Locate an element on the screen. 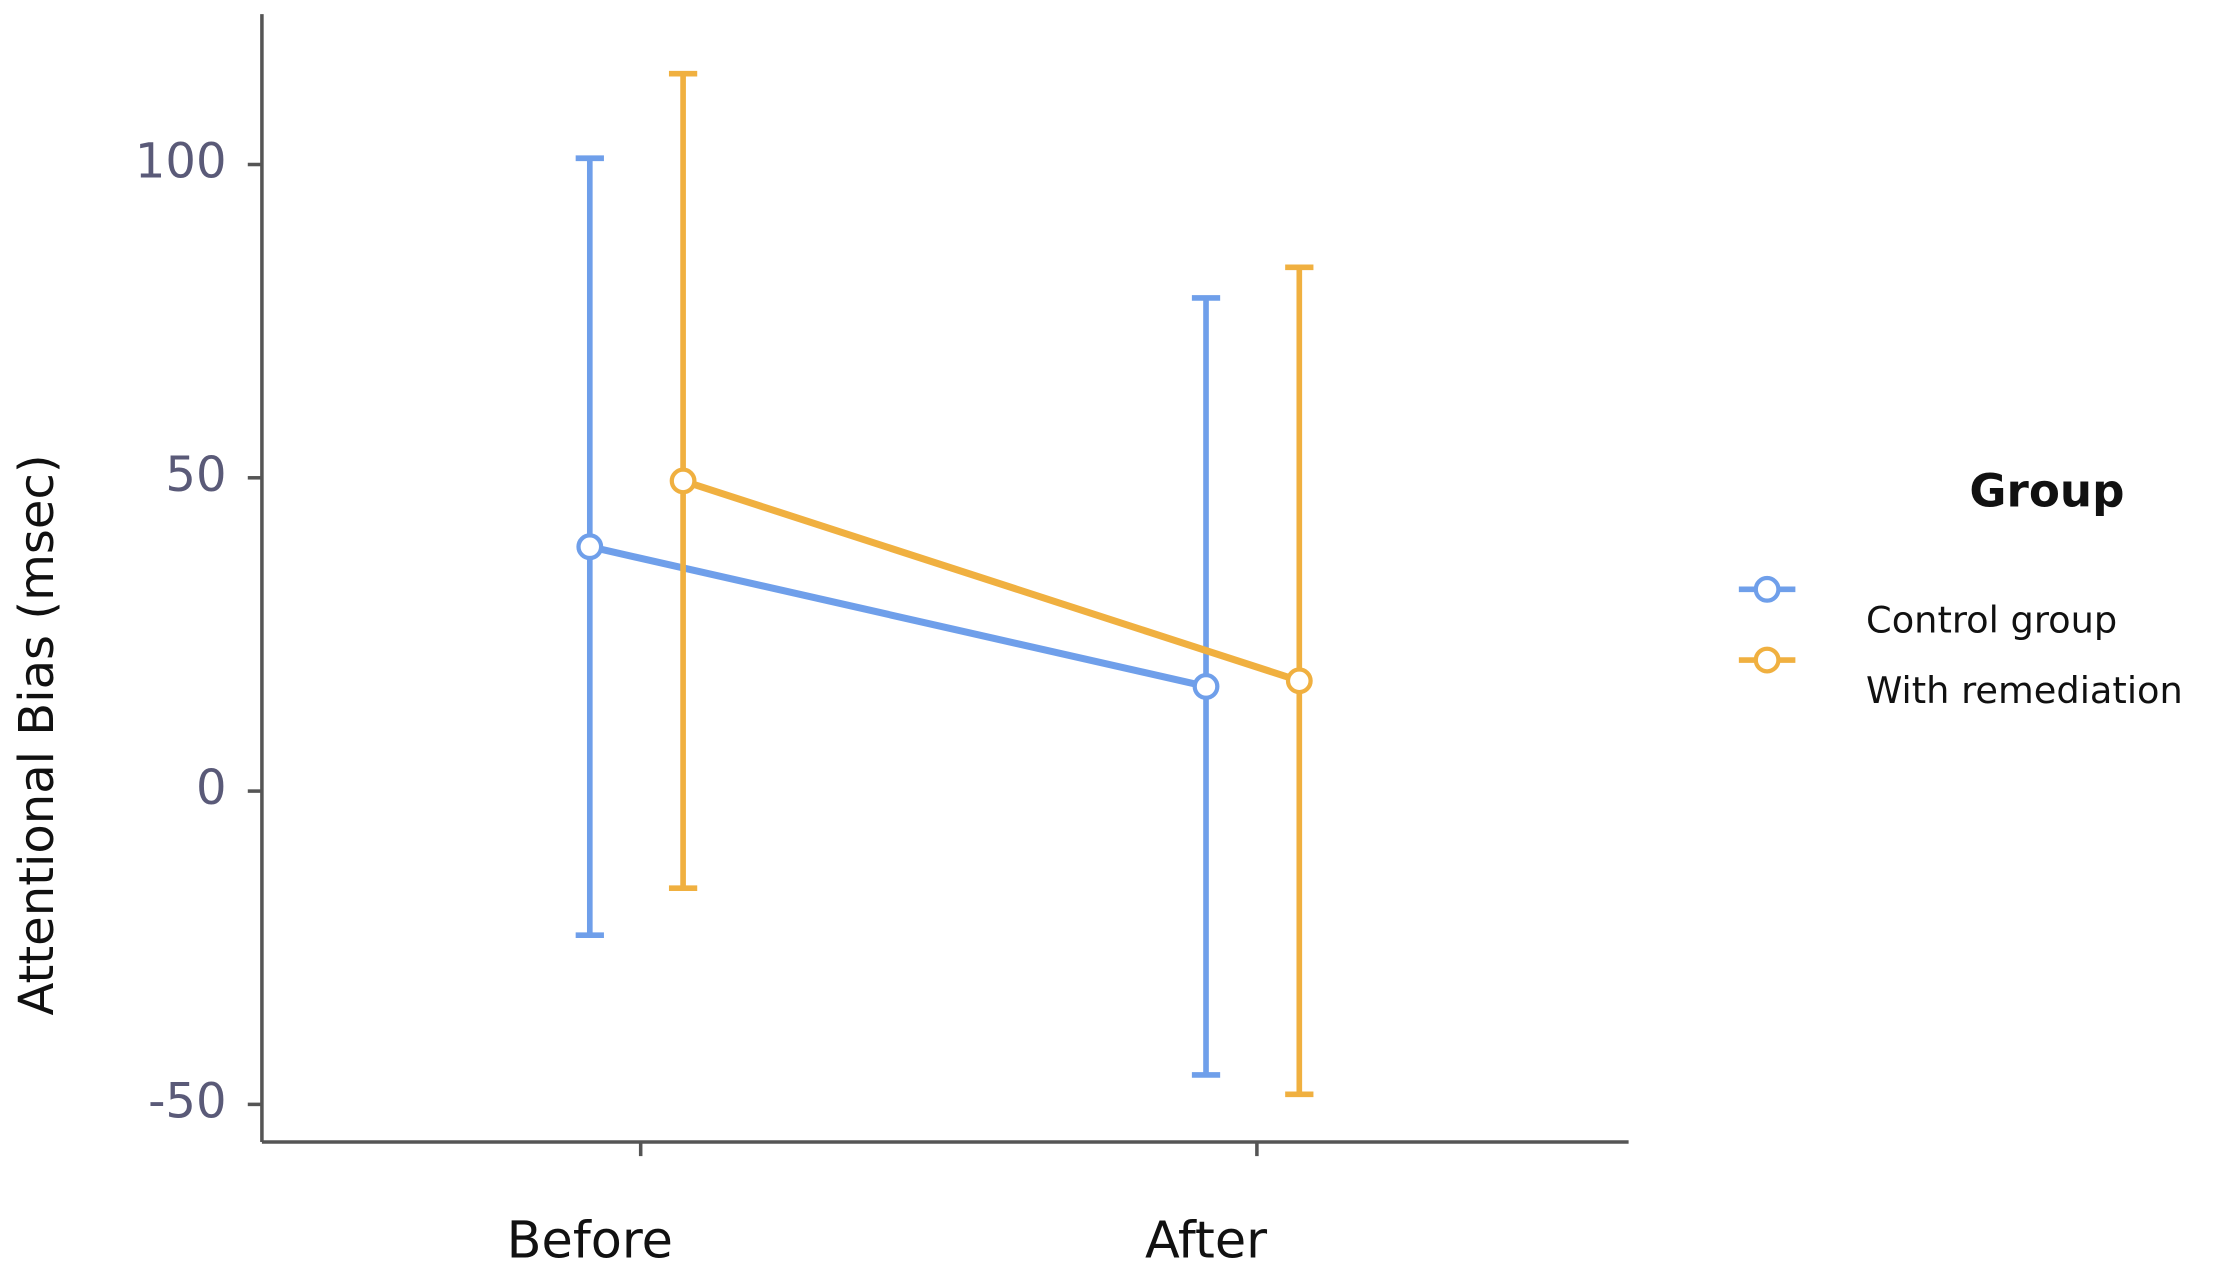 The width and height of the screenshot is (2217, 1272). x-tick-label: After is located at coordinates (1206, 1240).